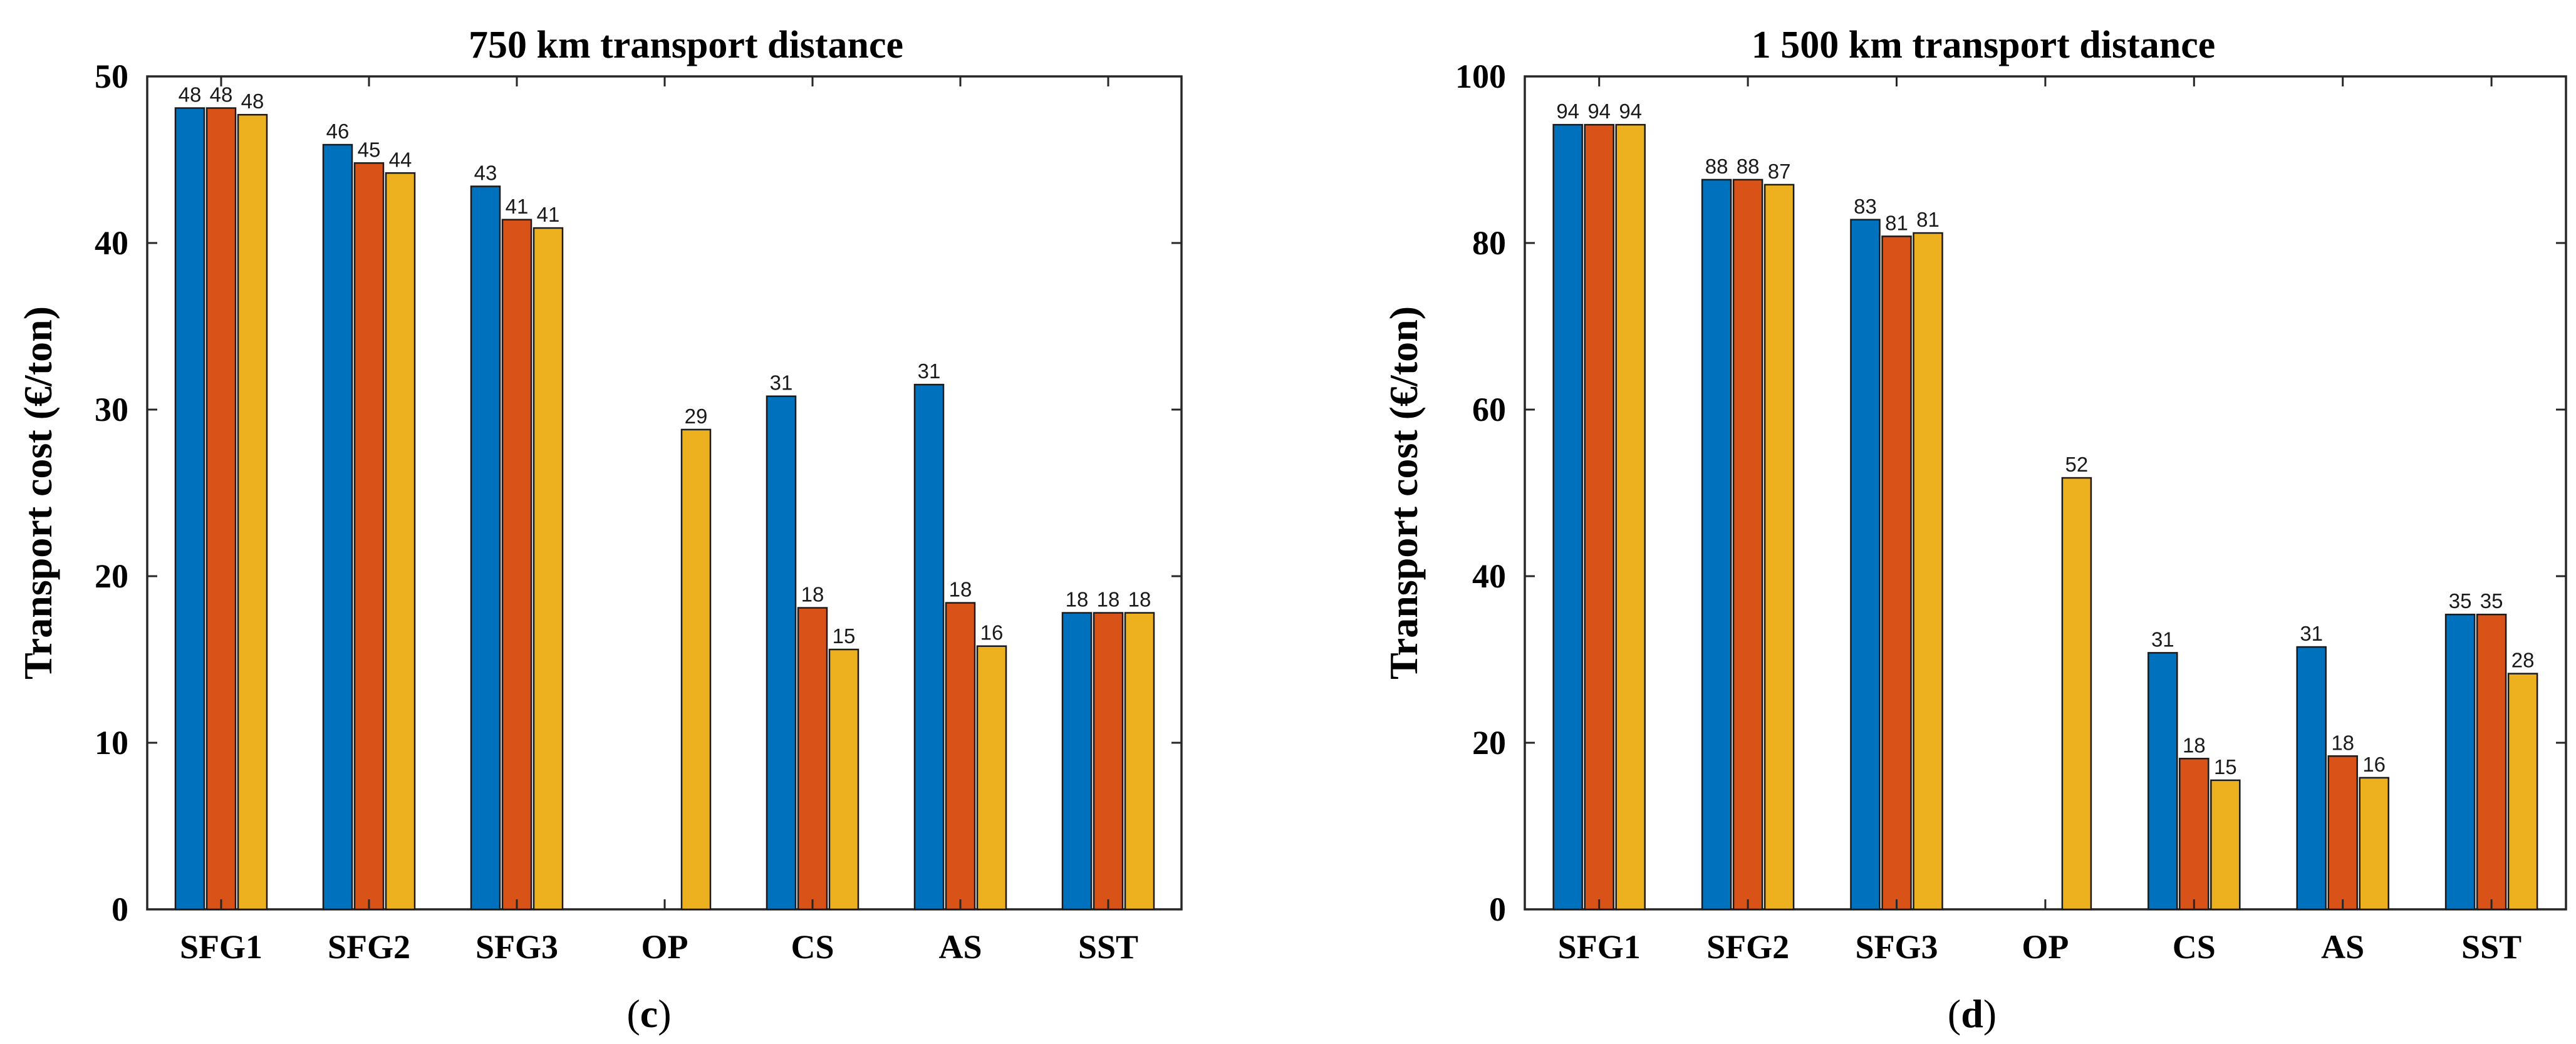 The height and width of the screenshot is (1044, 2576). What do you see at coordinates (1865, 207) in the screenshot?
I see `data-label: 83` at bounding box center [1865, 207].